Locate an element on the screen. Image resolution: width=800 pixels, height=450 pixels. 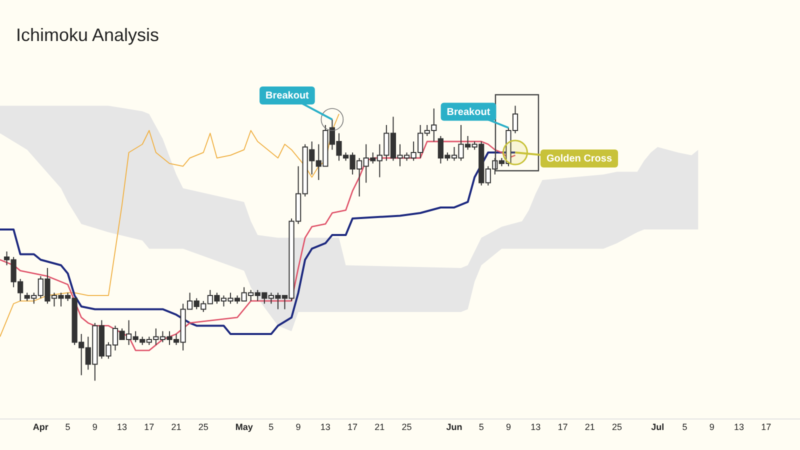
x-tick-label: Jul is located at coordinates (657, 427).